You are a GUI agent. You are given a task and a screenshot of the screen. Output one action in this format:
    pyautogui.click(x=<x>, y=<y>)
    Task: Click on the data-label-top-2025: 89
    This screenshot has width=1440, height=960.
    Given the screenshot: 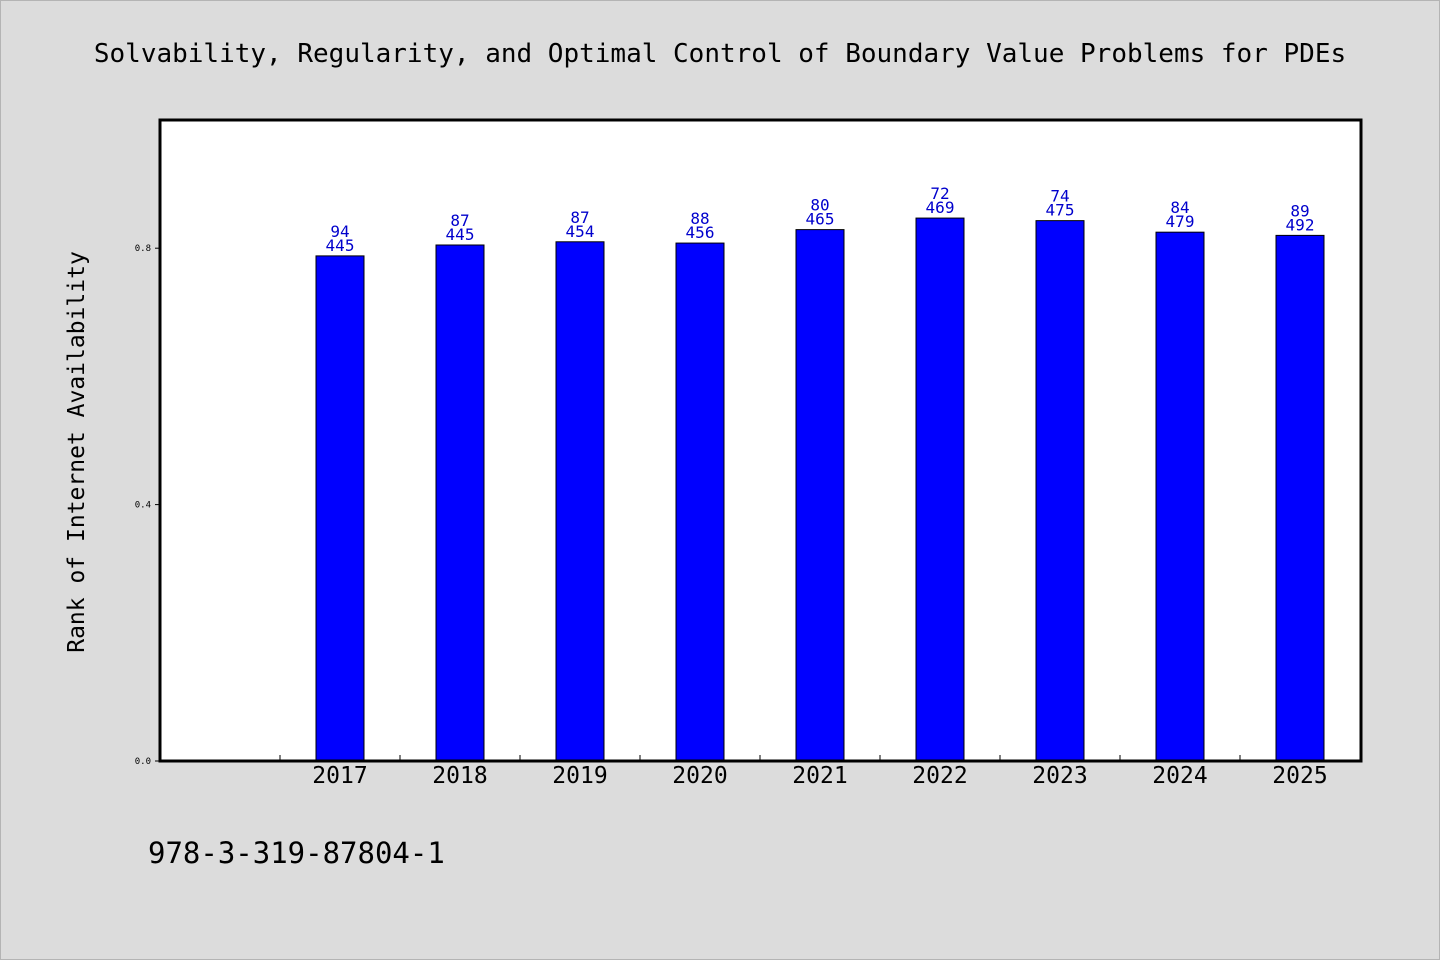 What is the action you would take?
    pyautogui.click(x=1299, y=210)
    